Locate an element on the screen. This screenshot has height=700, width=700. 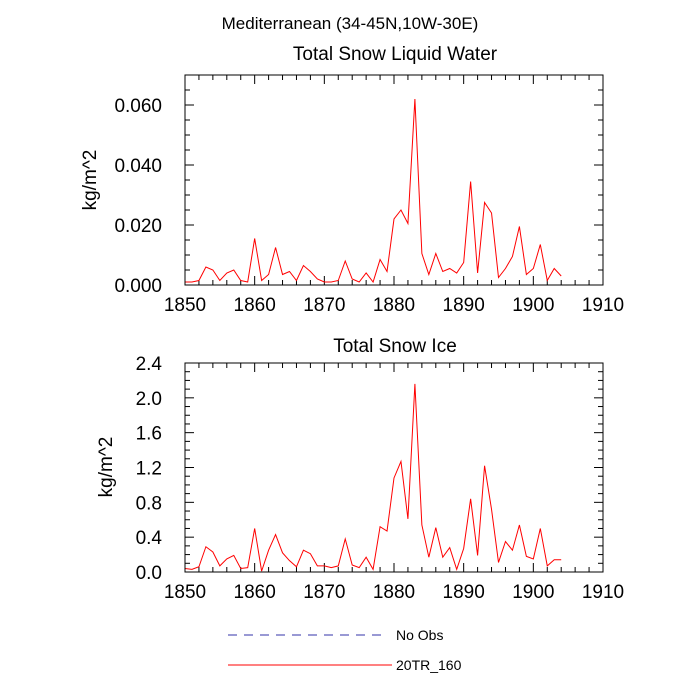
panel-2-xtick-label: 1870 is located at coordinates (324, 592).